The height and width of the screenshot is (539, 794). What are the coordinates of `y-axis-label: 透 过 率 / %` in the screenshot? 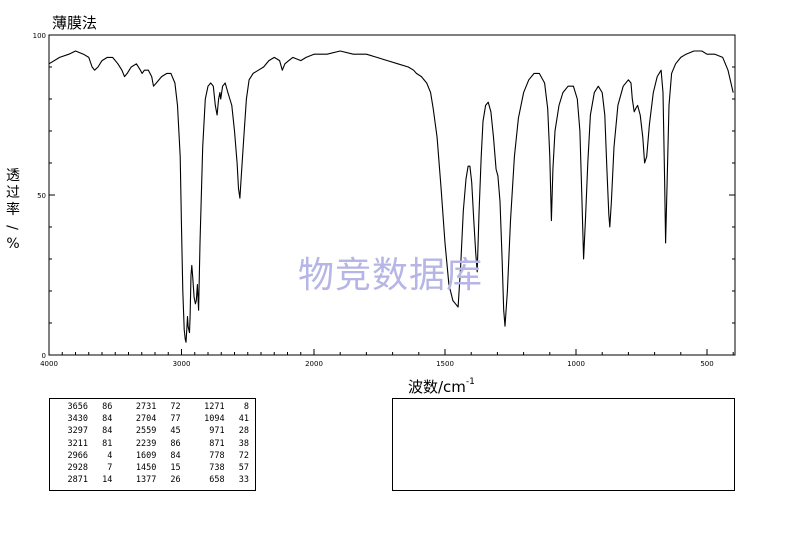 It's located at (13, 210).